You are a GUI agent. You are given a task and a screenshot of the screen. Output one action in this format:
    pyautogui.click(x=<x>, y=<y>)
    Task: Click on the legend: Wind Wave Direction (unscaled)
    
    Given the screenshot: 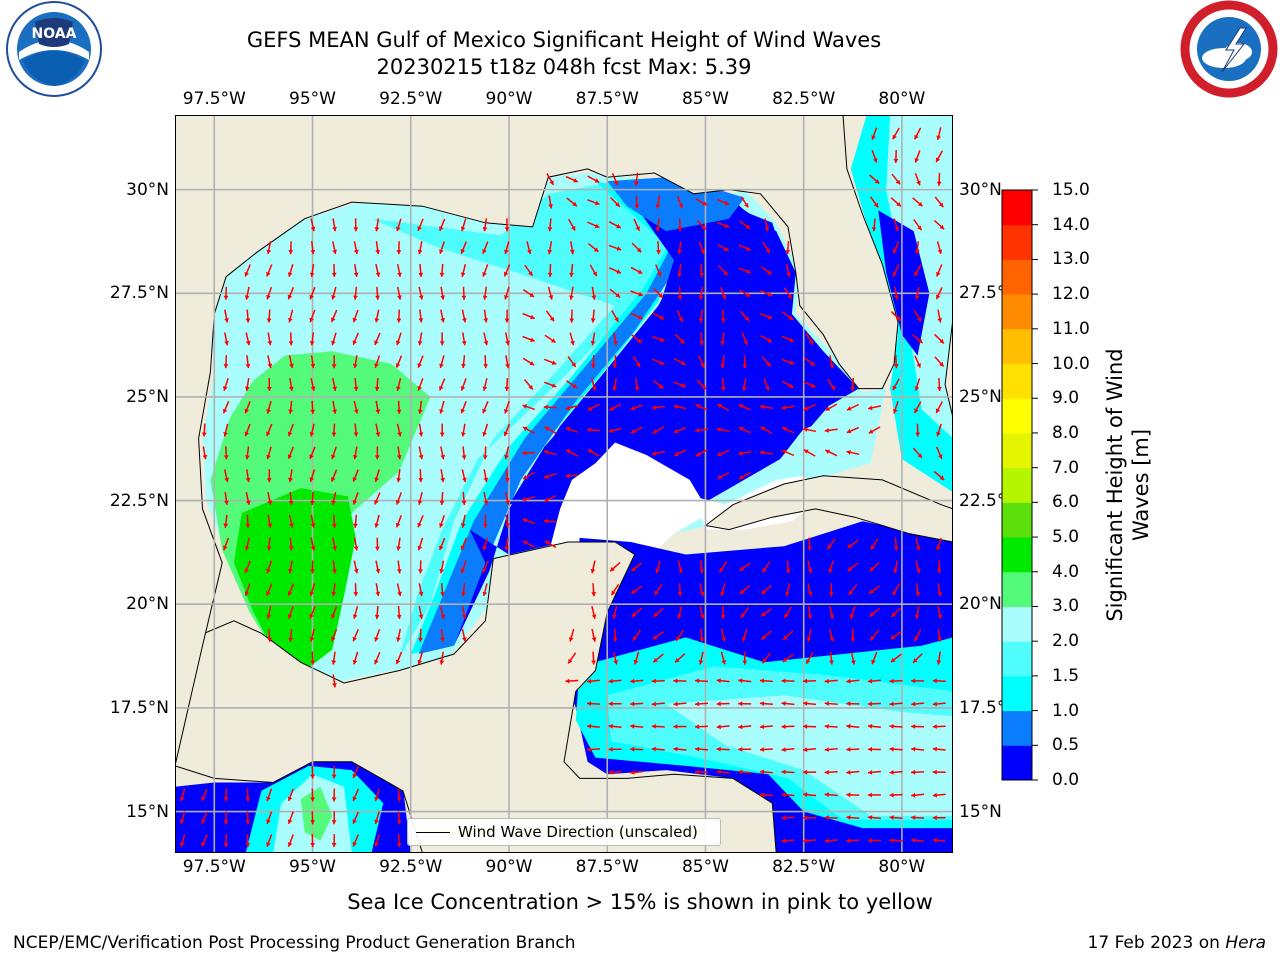 What is the action you would take?
    pyautogui.click(x=564, y=832)
    